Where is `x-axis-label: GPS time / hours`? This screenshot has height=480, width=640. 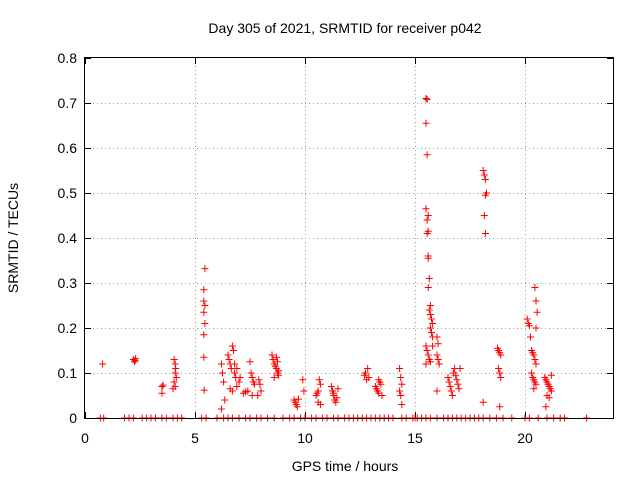 x-axis-label: GPS time / hours is located at coordinates (345, 466).